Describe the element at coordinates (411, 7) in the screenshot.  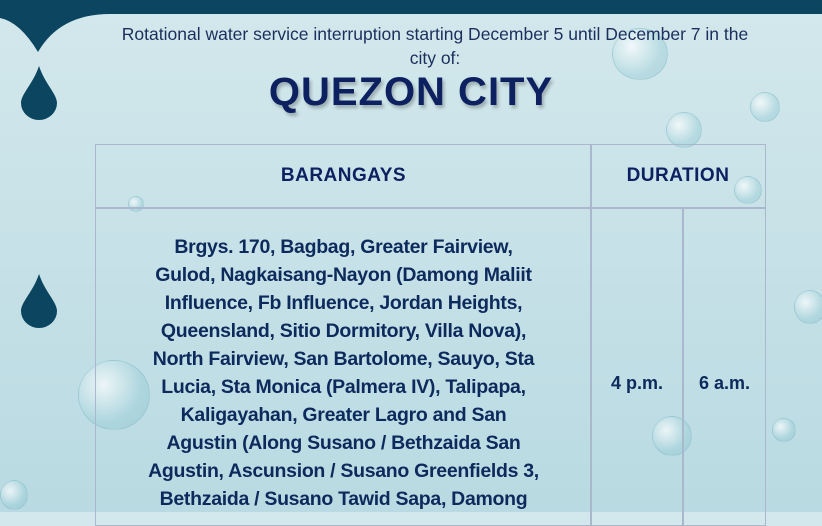
I see `top-banner` at that location.